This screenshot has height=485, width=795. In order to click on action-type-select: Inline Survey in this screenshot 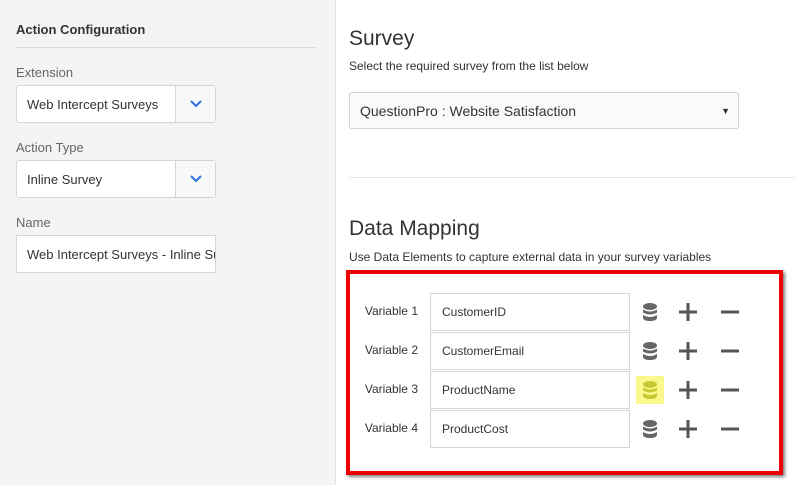, I will do `click(116, 179)`.